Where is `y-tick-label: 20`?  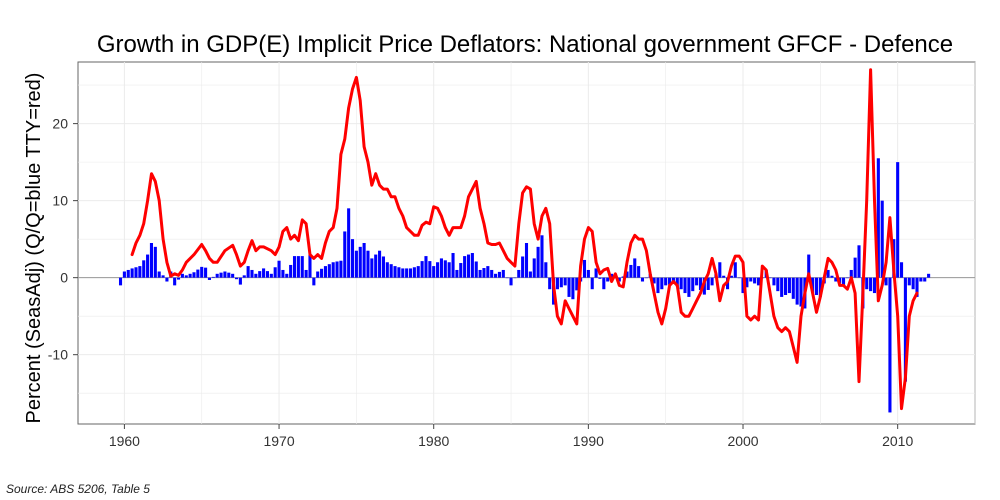
y-tick-label: 20 is located at coordinates (60, 124).